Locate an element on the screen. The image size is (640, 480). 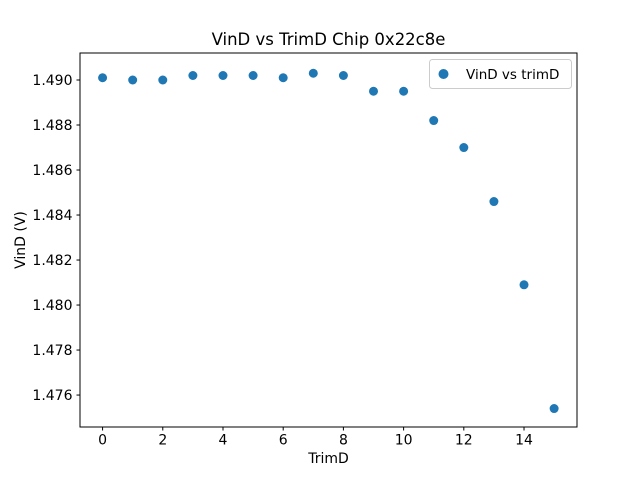
legend-marker-icon is located at coordinates (443, 74).